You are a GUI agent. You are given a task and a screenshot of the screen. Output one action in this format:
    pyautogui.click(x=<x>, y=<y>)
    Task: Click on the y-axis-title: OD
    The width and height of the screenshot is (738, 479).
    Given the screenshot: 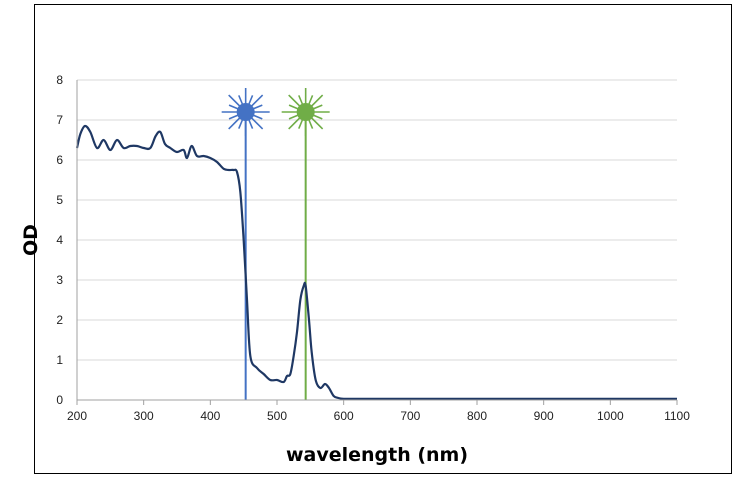 What is the action you would take?
    pyautogui.click(x=31, y=240)
    